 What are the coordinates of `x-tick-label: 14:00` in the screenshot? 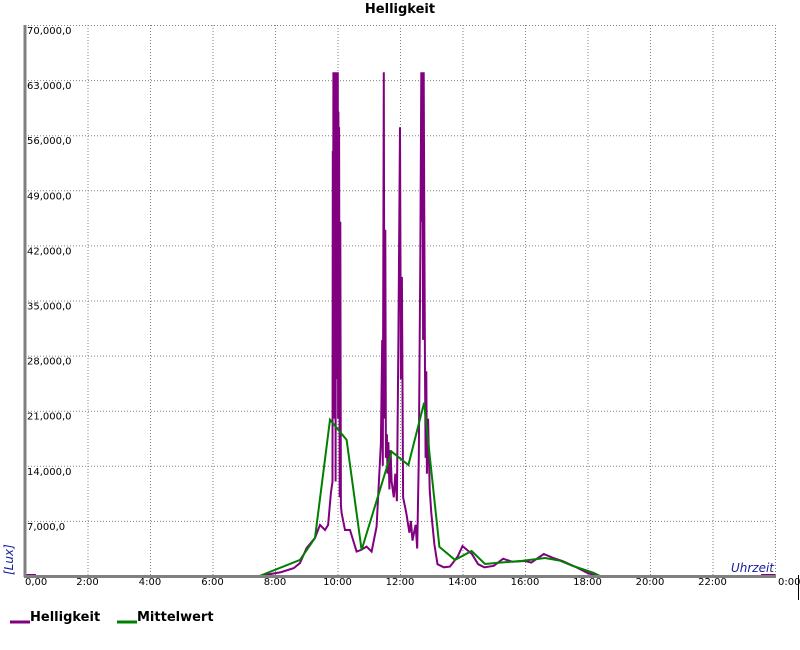 It's located at (462, 582).